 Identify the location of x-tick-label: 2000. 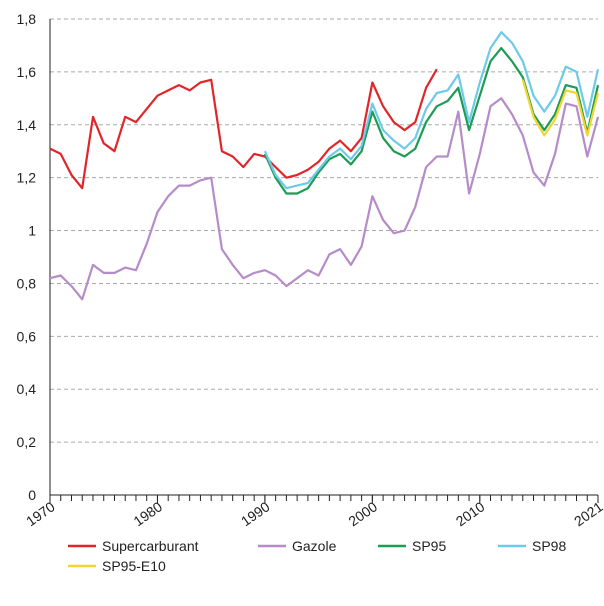
(362, 513).